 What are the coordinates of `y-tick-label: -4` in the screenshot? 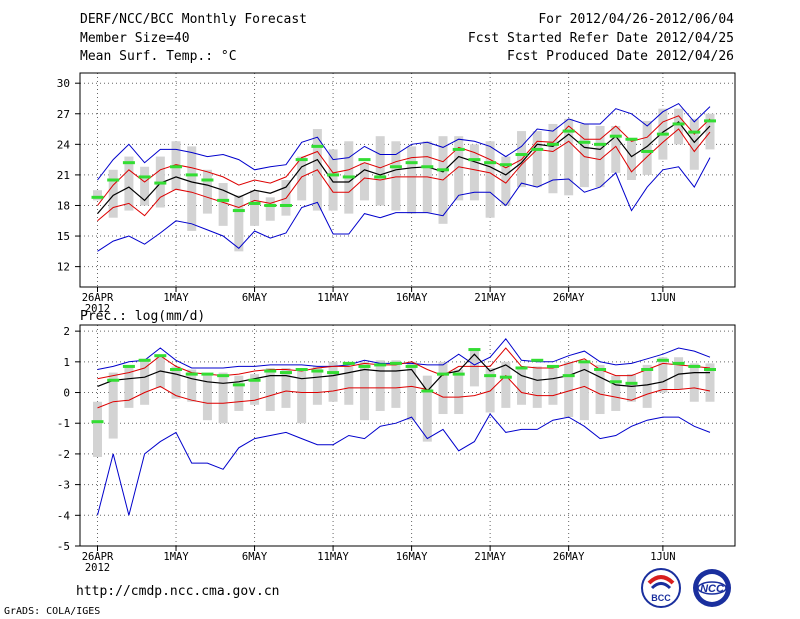 It's located at (64, 515).